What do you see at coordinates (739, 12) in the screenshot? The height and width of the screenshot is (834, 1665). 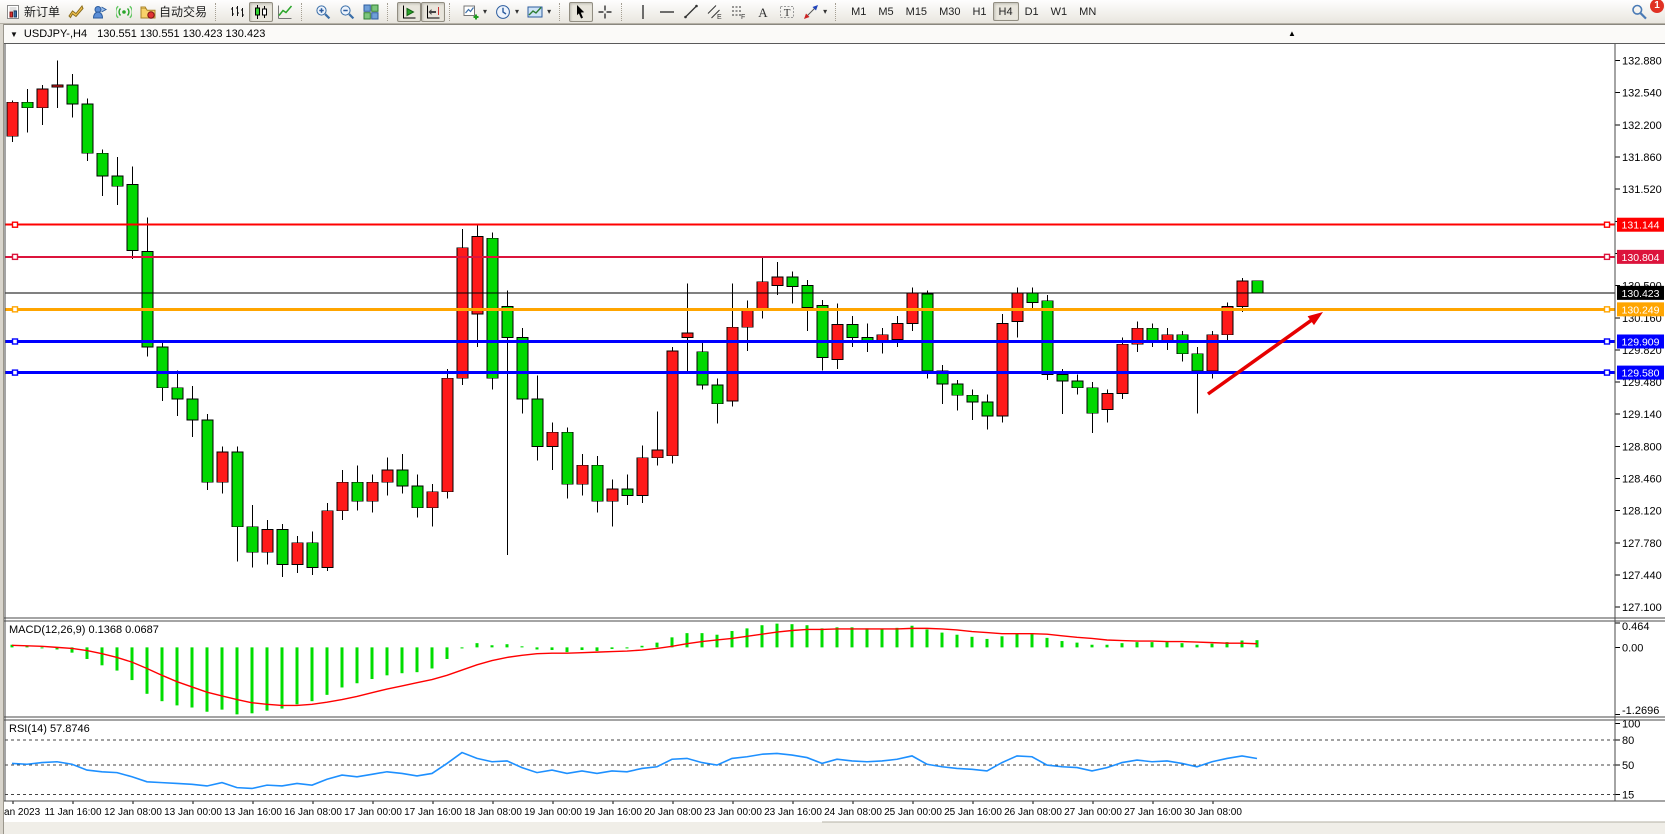 I see `fibonacci-button: F` at bounding box center [739, 12].